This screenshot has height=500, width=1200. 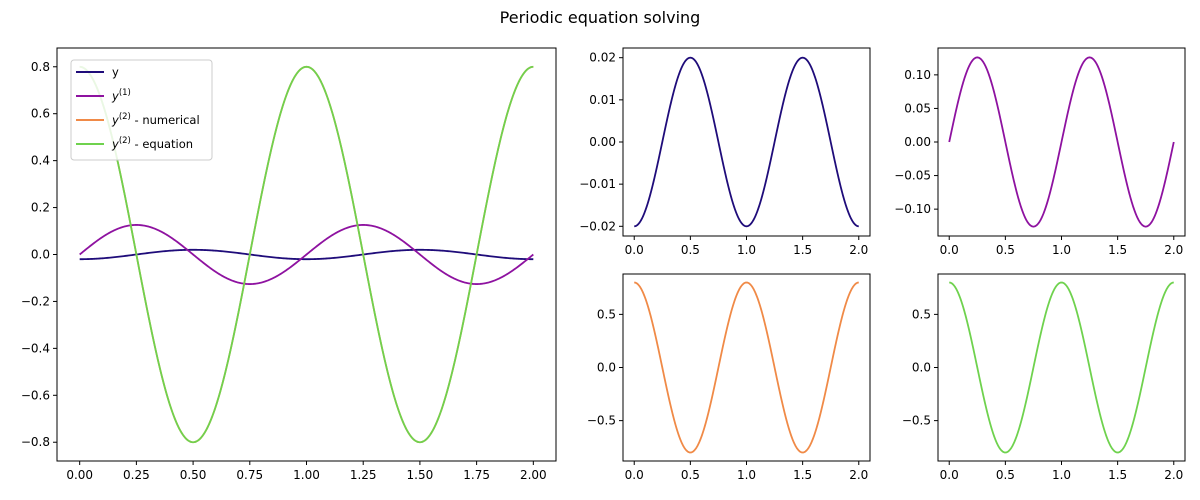 I want to click on y-tick-label: −0.6, so click(x=35, y=395).